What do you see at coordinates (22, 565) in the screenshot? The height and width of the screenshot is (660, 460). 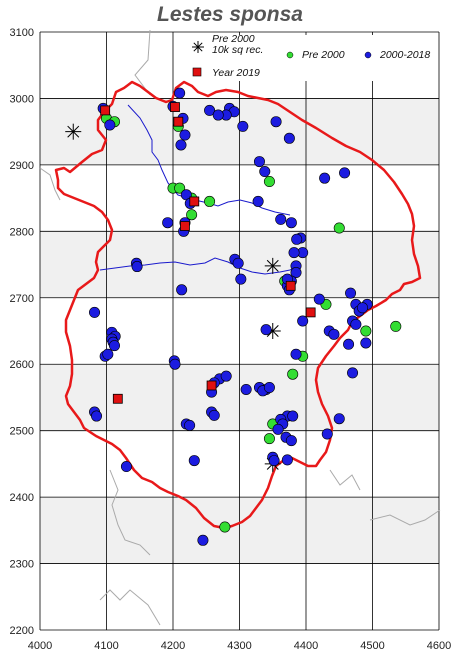 I see `y-tick-label: 2300` at bounding box center [22, 565].